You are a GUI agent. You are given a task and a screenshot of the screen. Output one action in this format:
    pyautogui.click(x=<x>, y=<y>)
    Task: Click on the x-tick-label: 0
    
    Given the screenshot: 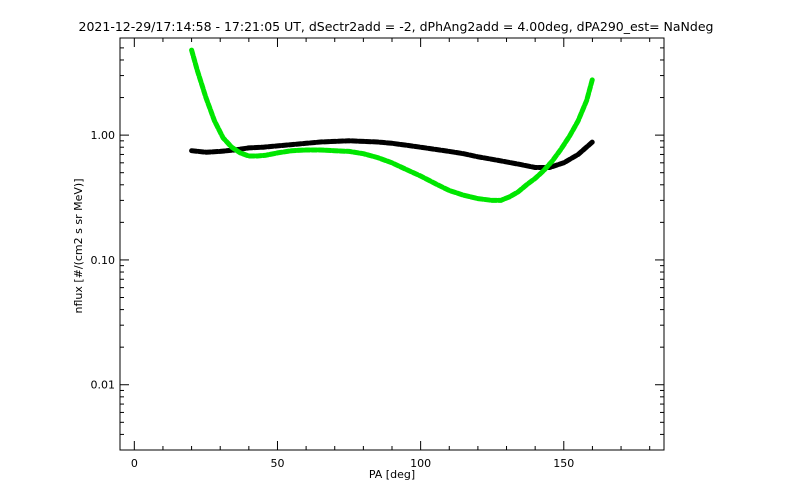 What is the action you would take?
    pyautogui.click(x=134, y=463)
    